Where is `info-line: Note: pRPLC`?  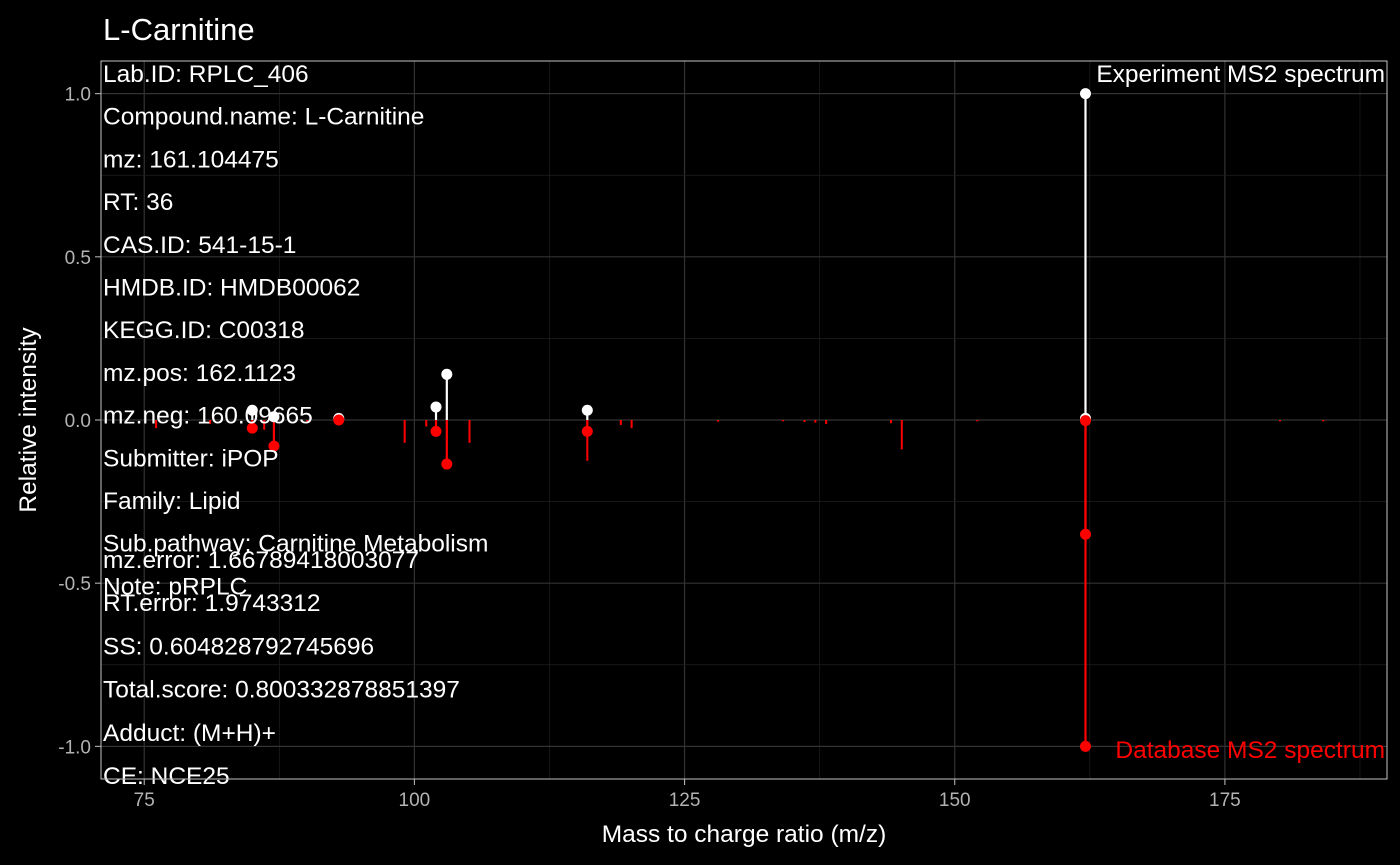
info-line: Note: pRPLC is located at coordinates (175, 586).